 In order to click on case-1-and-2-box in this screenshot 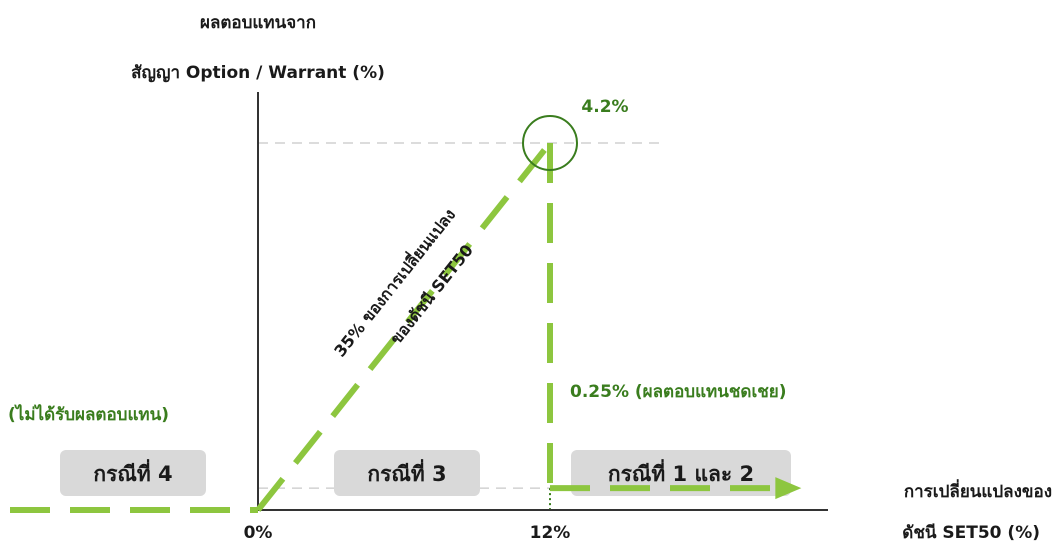, I will do `click(681, 473)`.